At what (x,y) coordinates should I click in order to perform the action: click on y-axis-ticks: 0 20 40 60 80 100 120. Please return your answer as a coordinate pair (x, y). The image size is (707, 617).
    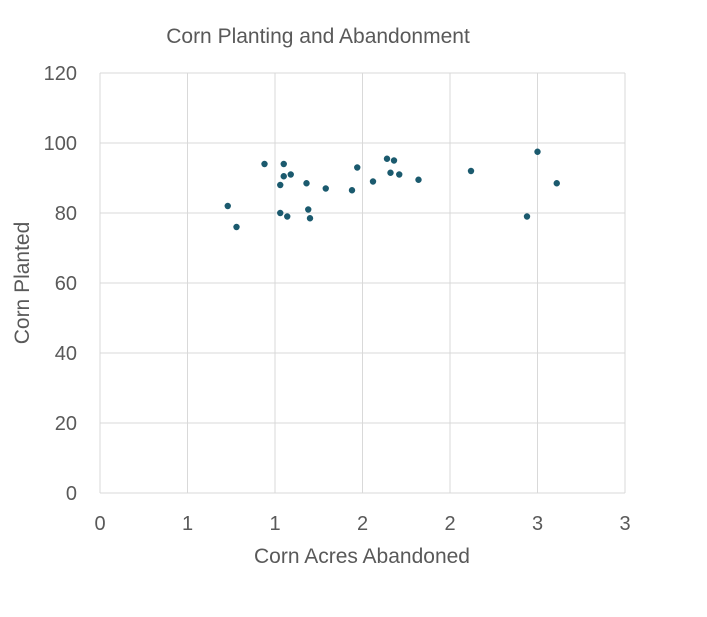
    Looking at the image, I should click on (60, 284).